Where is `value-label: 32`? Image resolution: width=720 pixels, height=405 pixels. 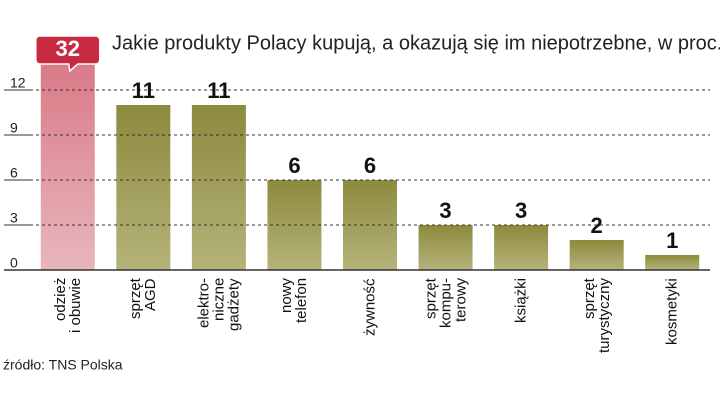
value-label: 32 is located at coordinates (68, 48).